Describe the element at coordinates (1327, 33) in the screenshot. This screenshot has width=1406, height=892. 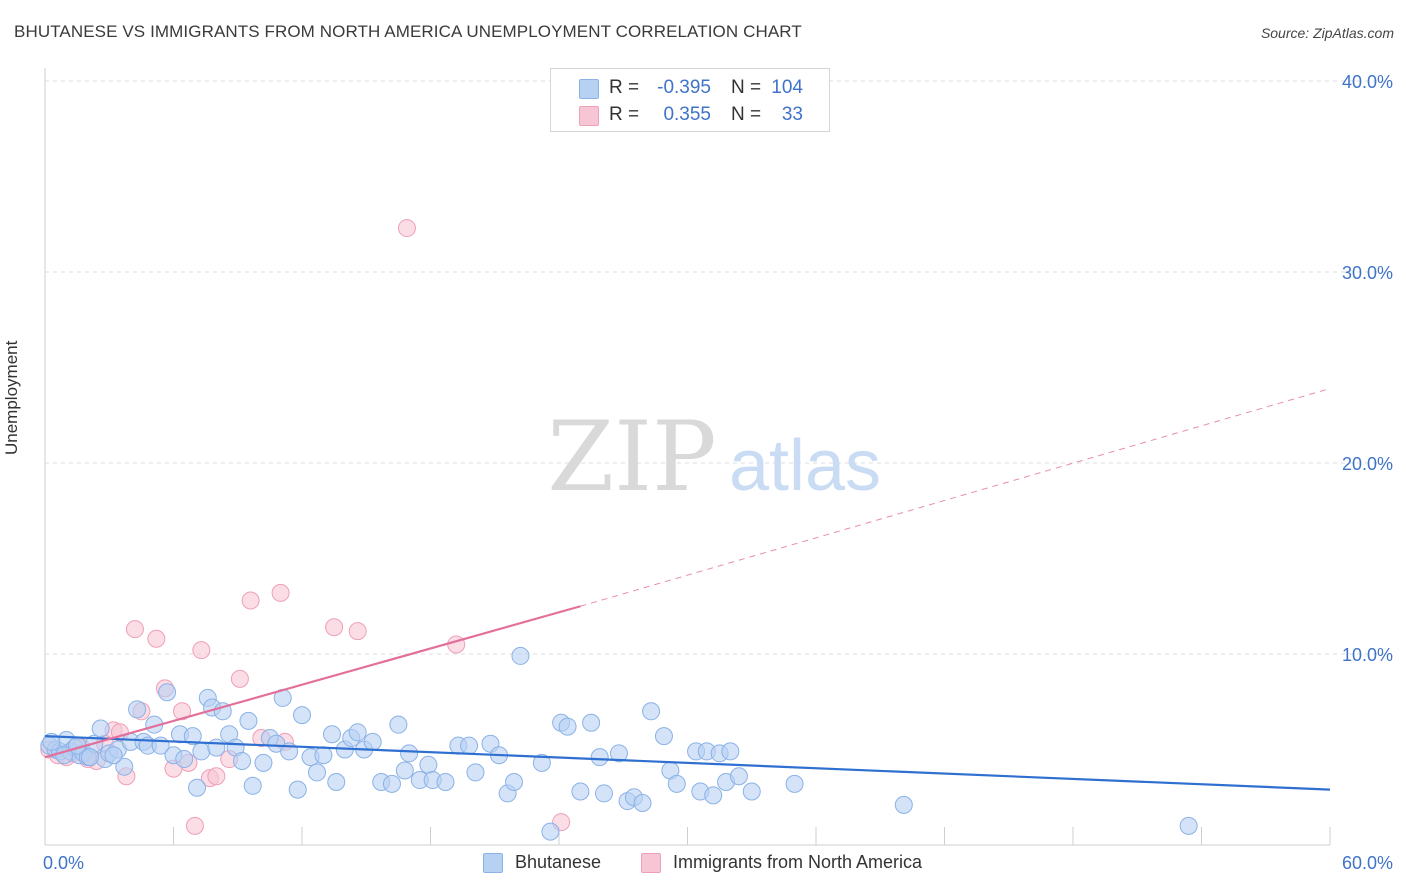
I see `source-label: Source: ZipAtlas.com` at that location.